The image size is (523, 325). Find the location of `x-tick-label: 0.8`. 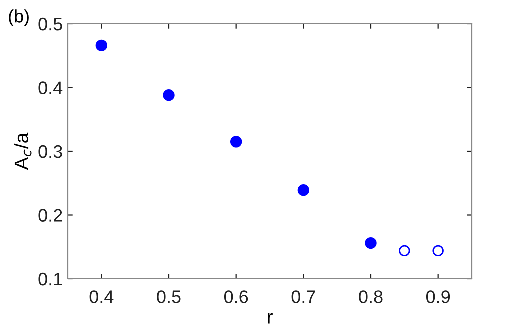

x-tick-label: 0.8 is located at coordinates (371, 297).